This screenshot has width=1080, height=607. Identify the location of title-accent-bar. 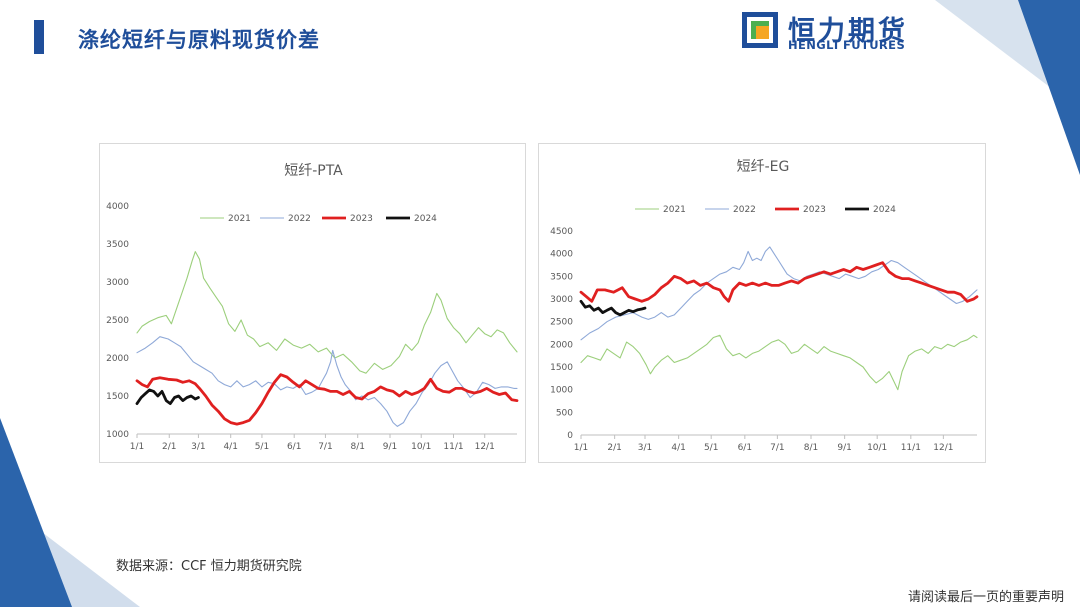
(39, 37).